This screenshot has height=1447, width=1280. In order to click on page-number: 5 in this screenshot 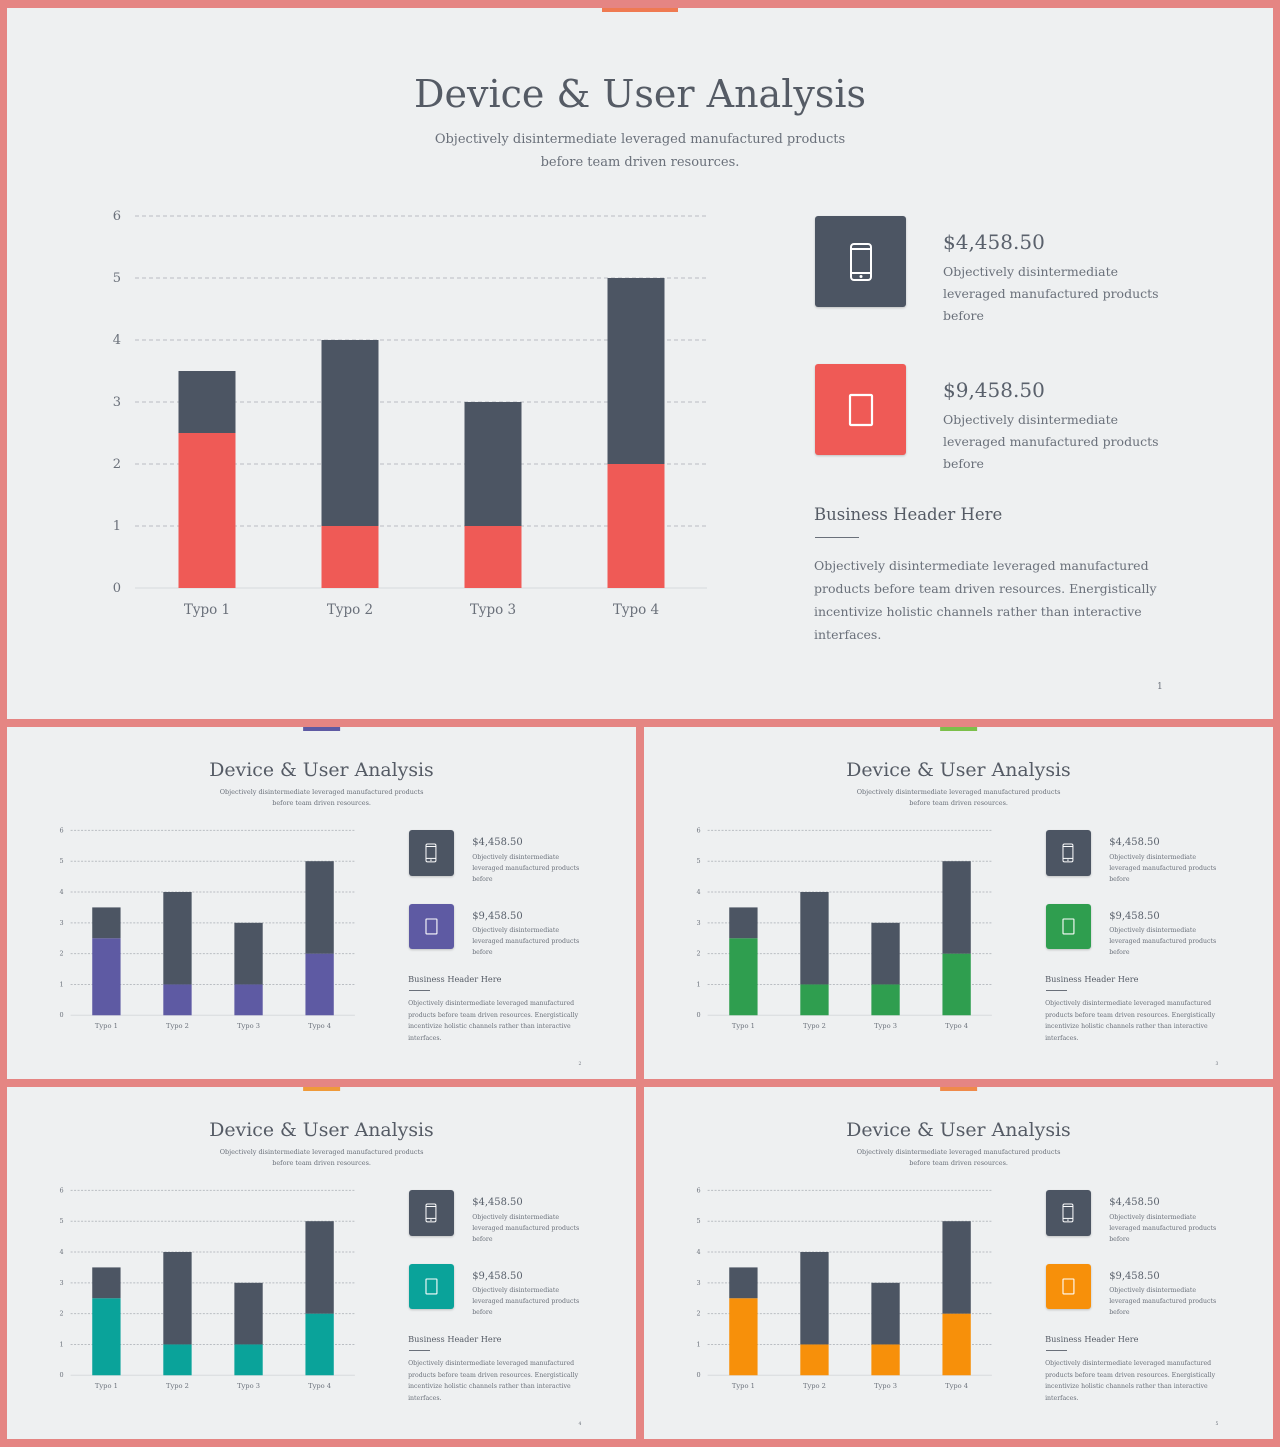, I will do `click(1217, 1424)`.